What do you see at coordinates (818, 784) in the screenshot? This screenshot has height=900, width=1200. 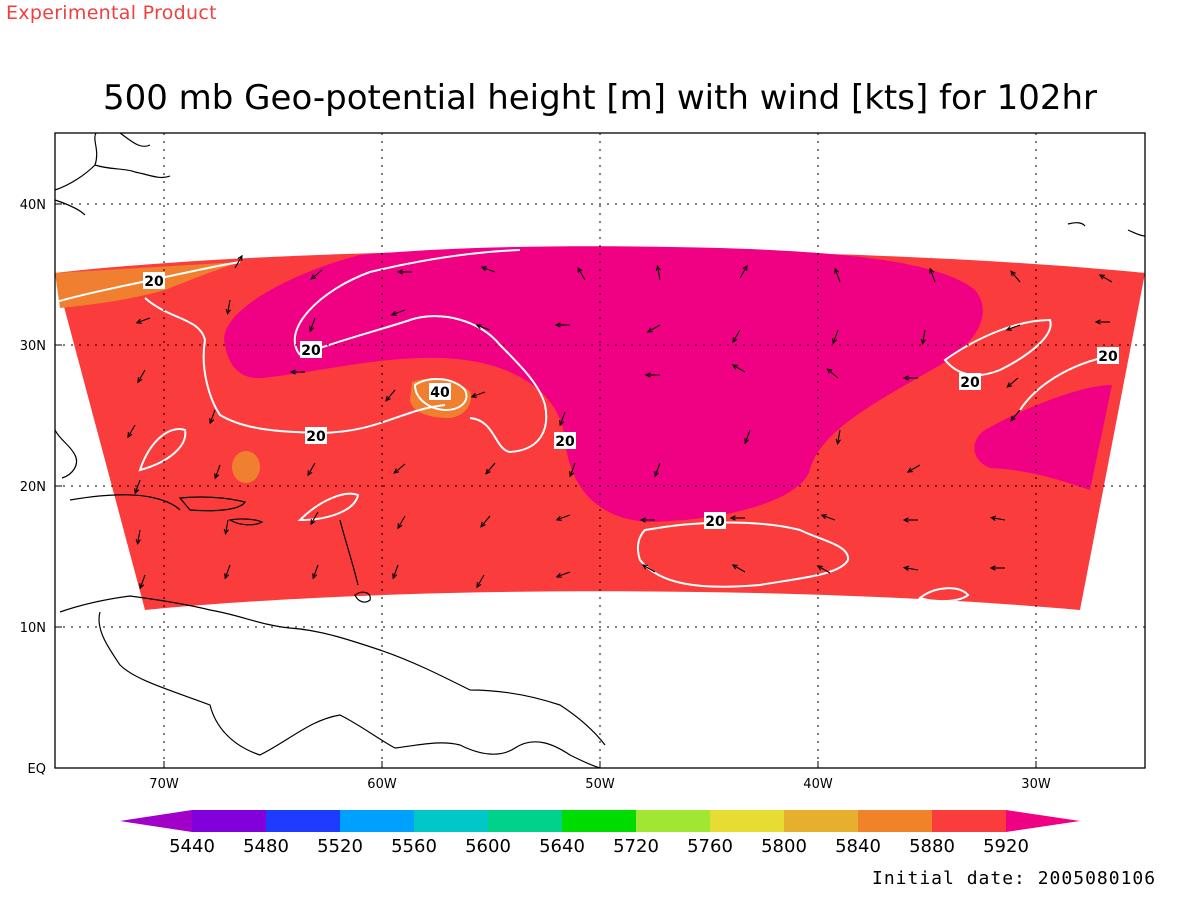 I see `lon-tick-label: 40W` at bounding box center [818, 784].